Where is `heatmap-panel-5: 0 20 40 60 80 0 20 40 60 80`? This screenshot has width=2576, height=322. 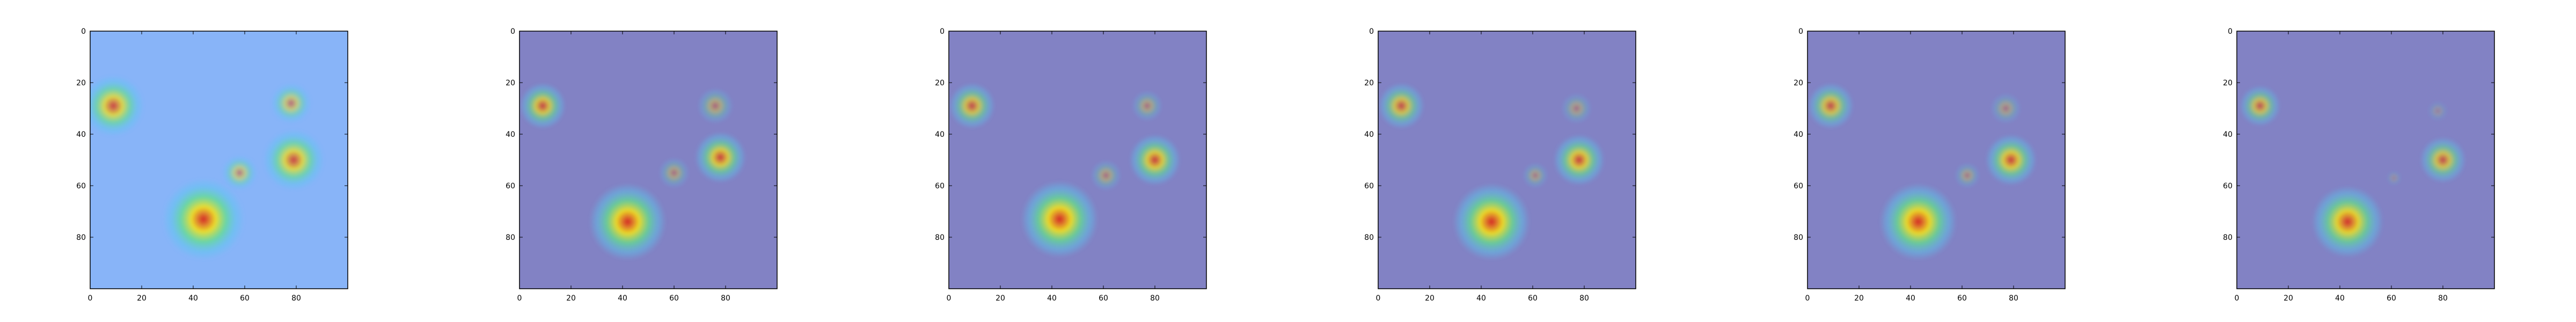
heatmap-panel-5: 0 20 40 60 80 0 20 40 60 80 is located at coordinates (1930, 165).